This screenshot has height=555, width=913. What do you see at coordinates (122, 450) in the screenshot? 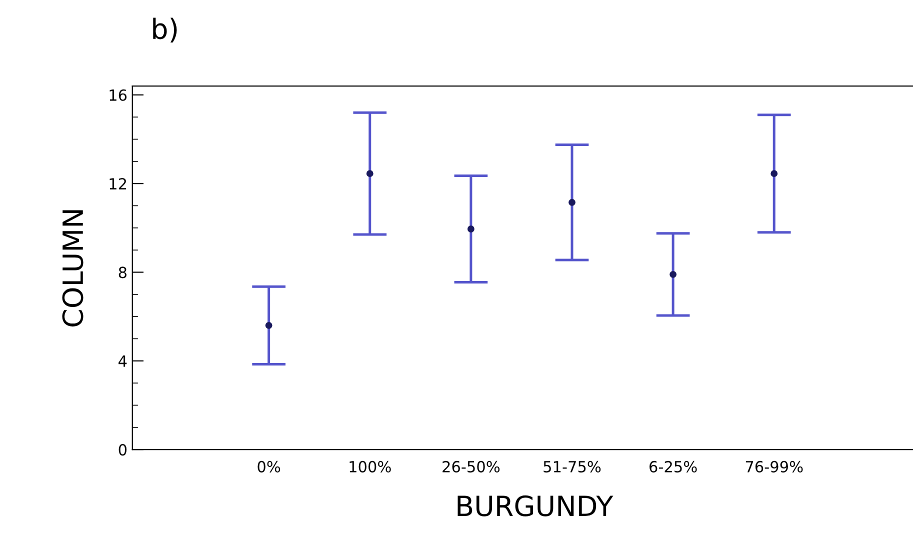
I see `y-tick-label: 0` at bounding box center [122, 450].